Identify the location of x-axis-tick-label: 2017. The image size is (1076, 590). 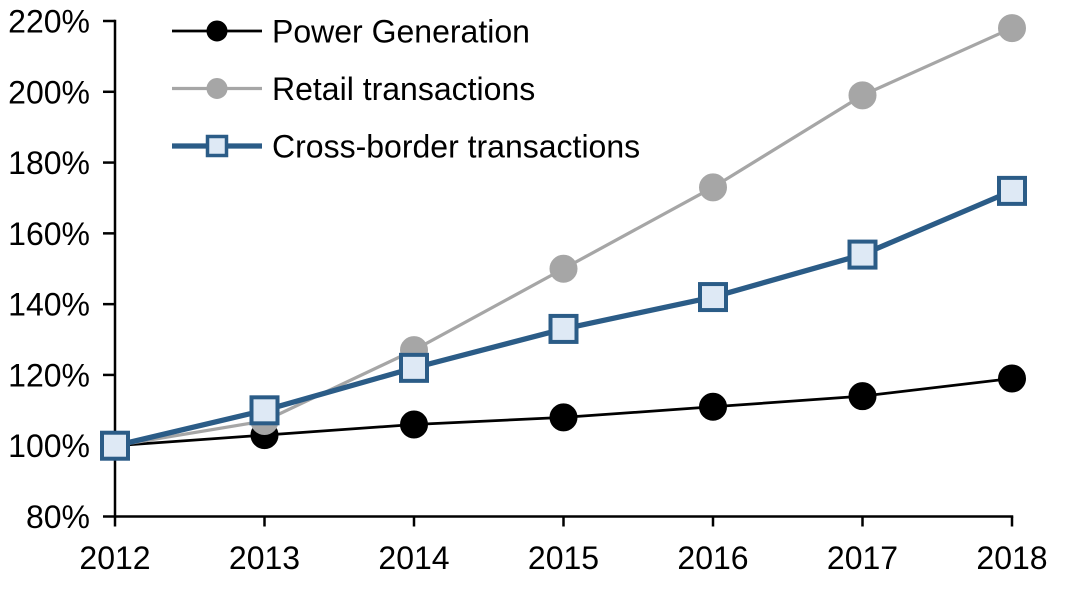
(862, 558).